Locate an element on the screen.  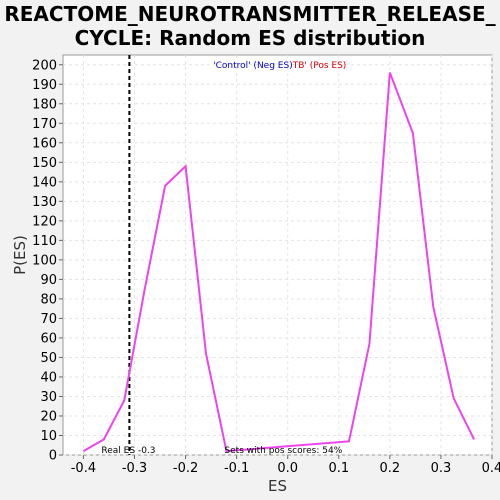
y-tick-label: 100 is located at coordinates (44, 260).